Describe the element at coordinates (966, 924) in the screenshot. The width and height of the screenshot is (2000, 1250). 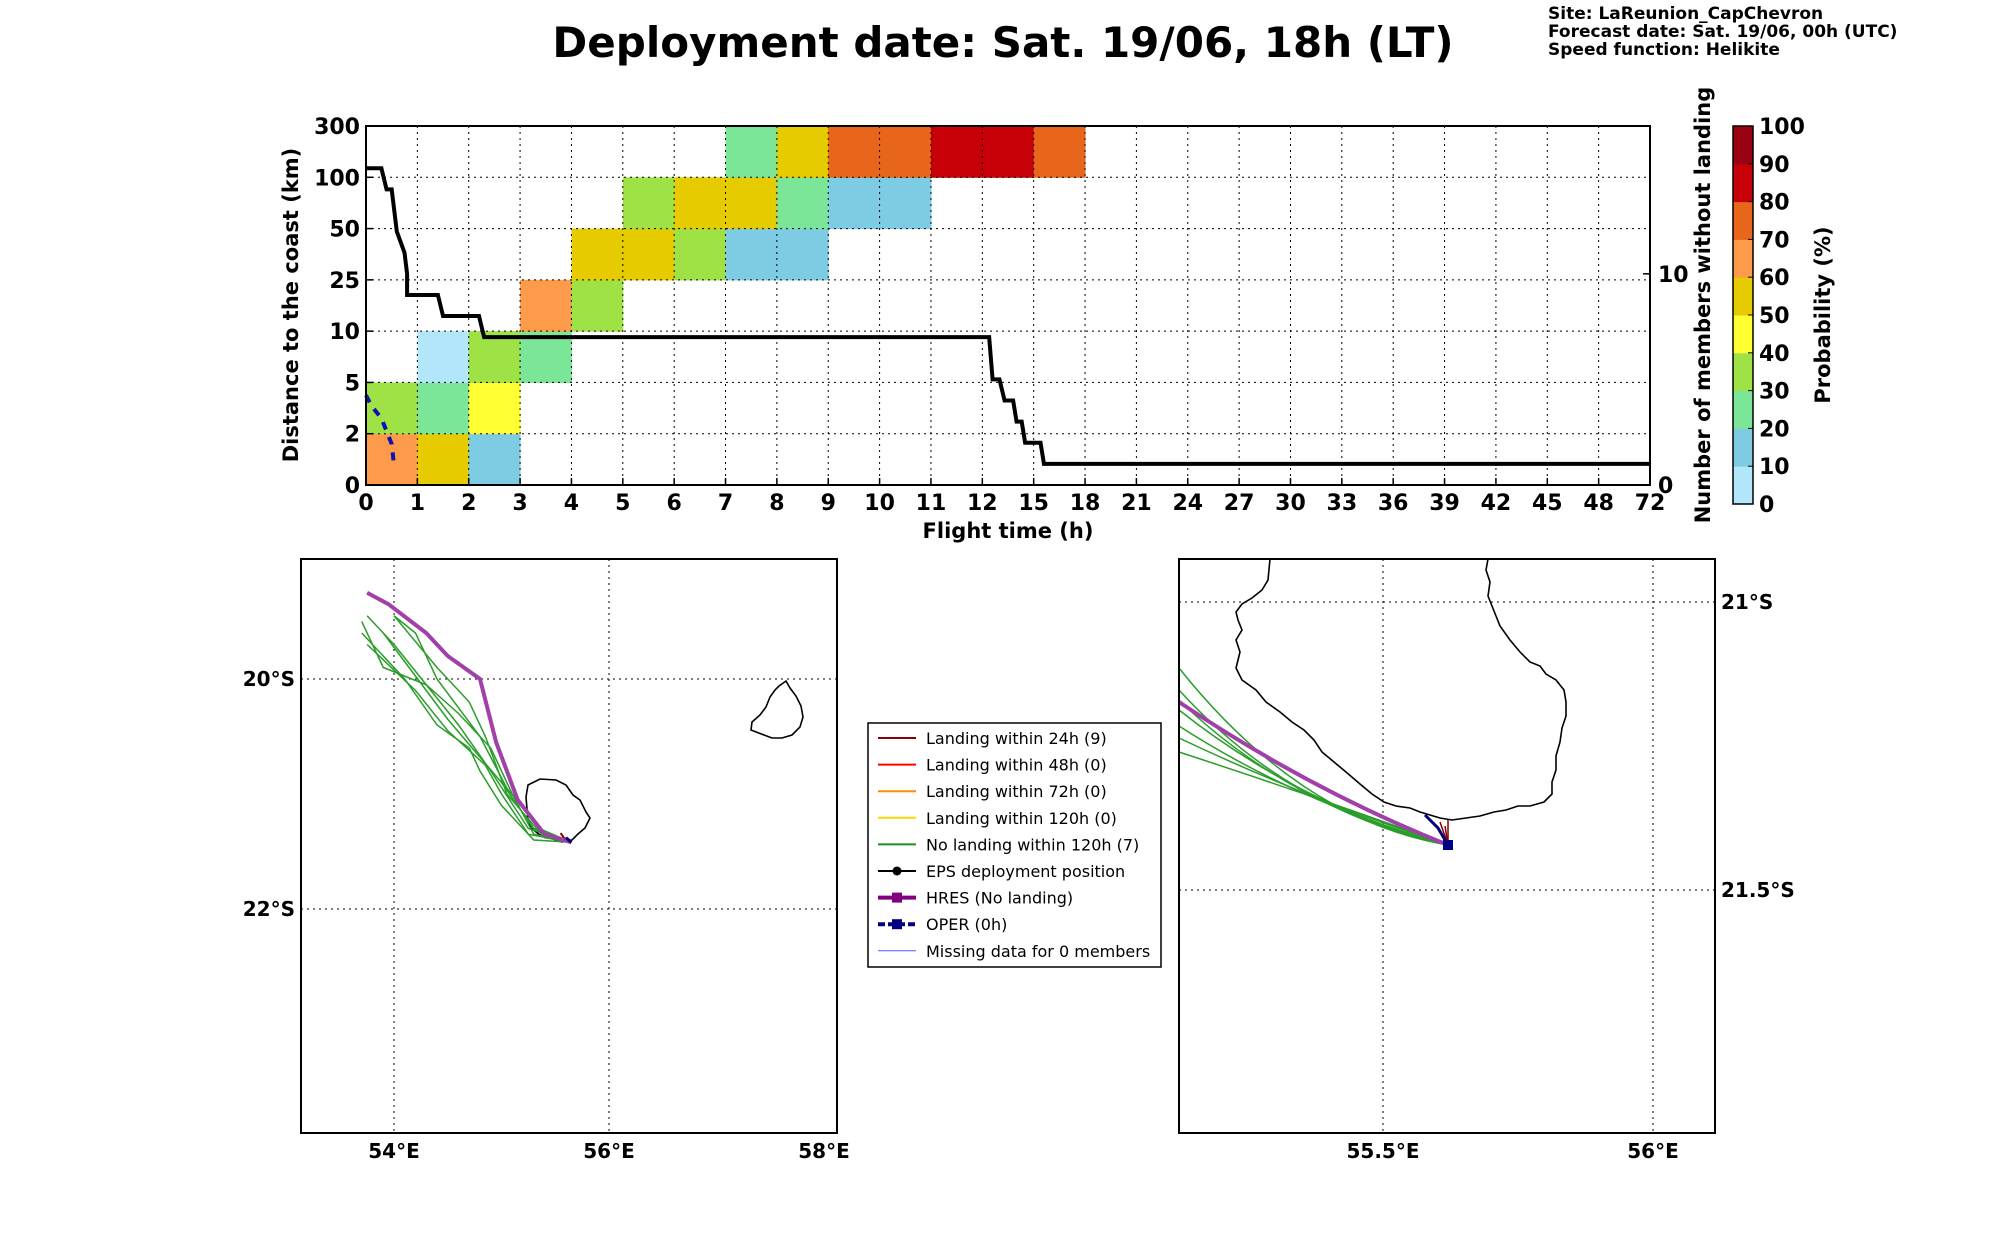
I see `legend-label: OPER (0h)` at that location.